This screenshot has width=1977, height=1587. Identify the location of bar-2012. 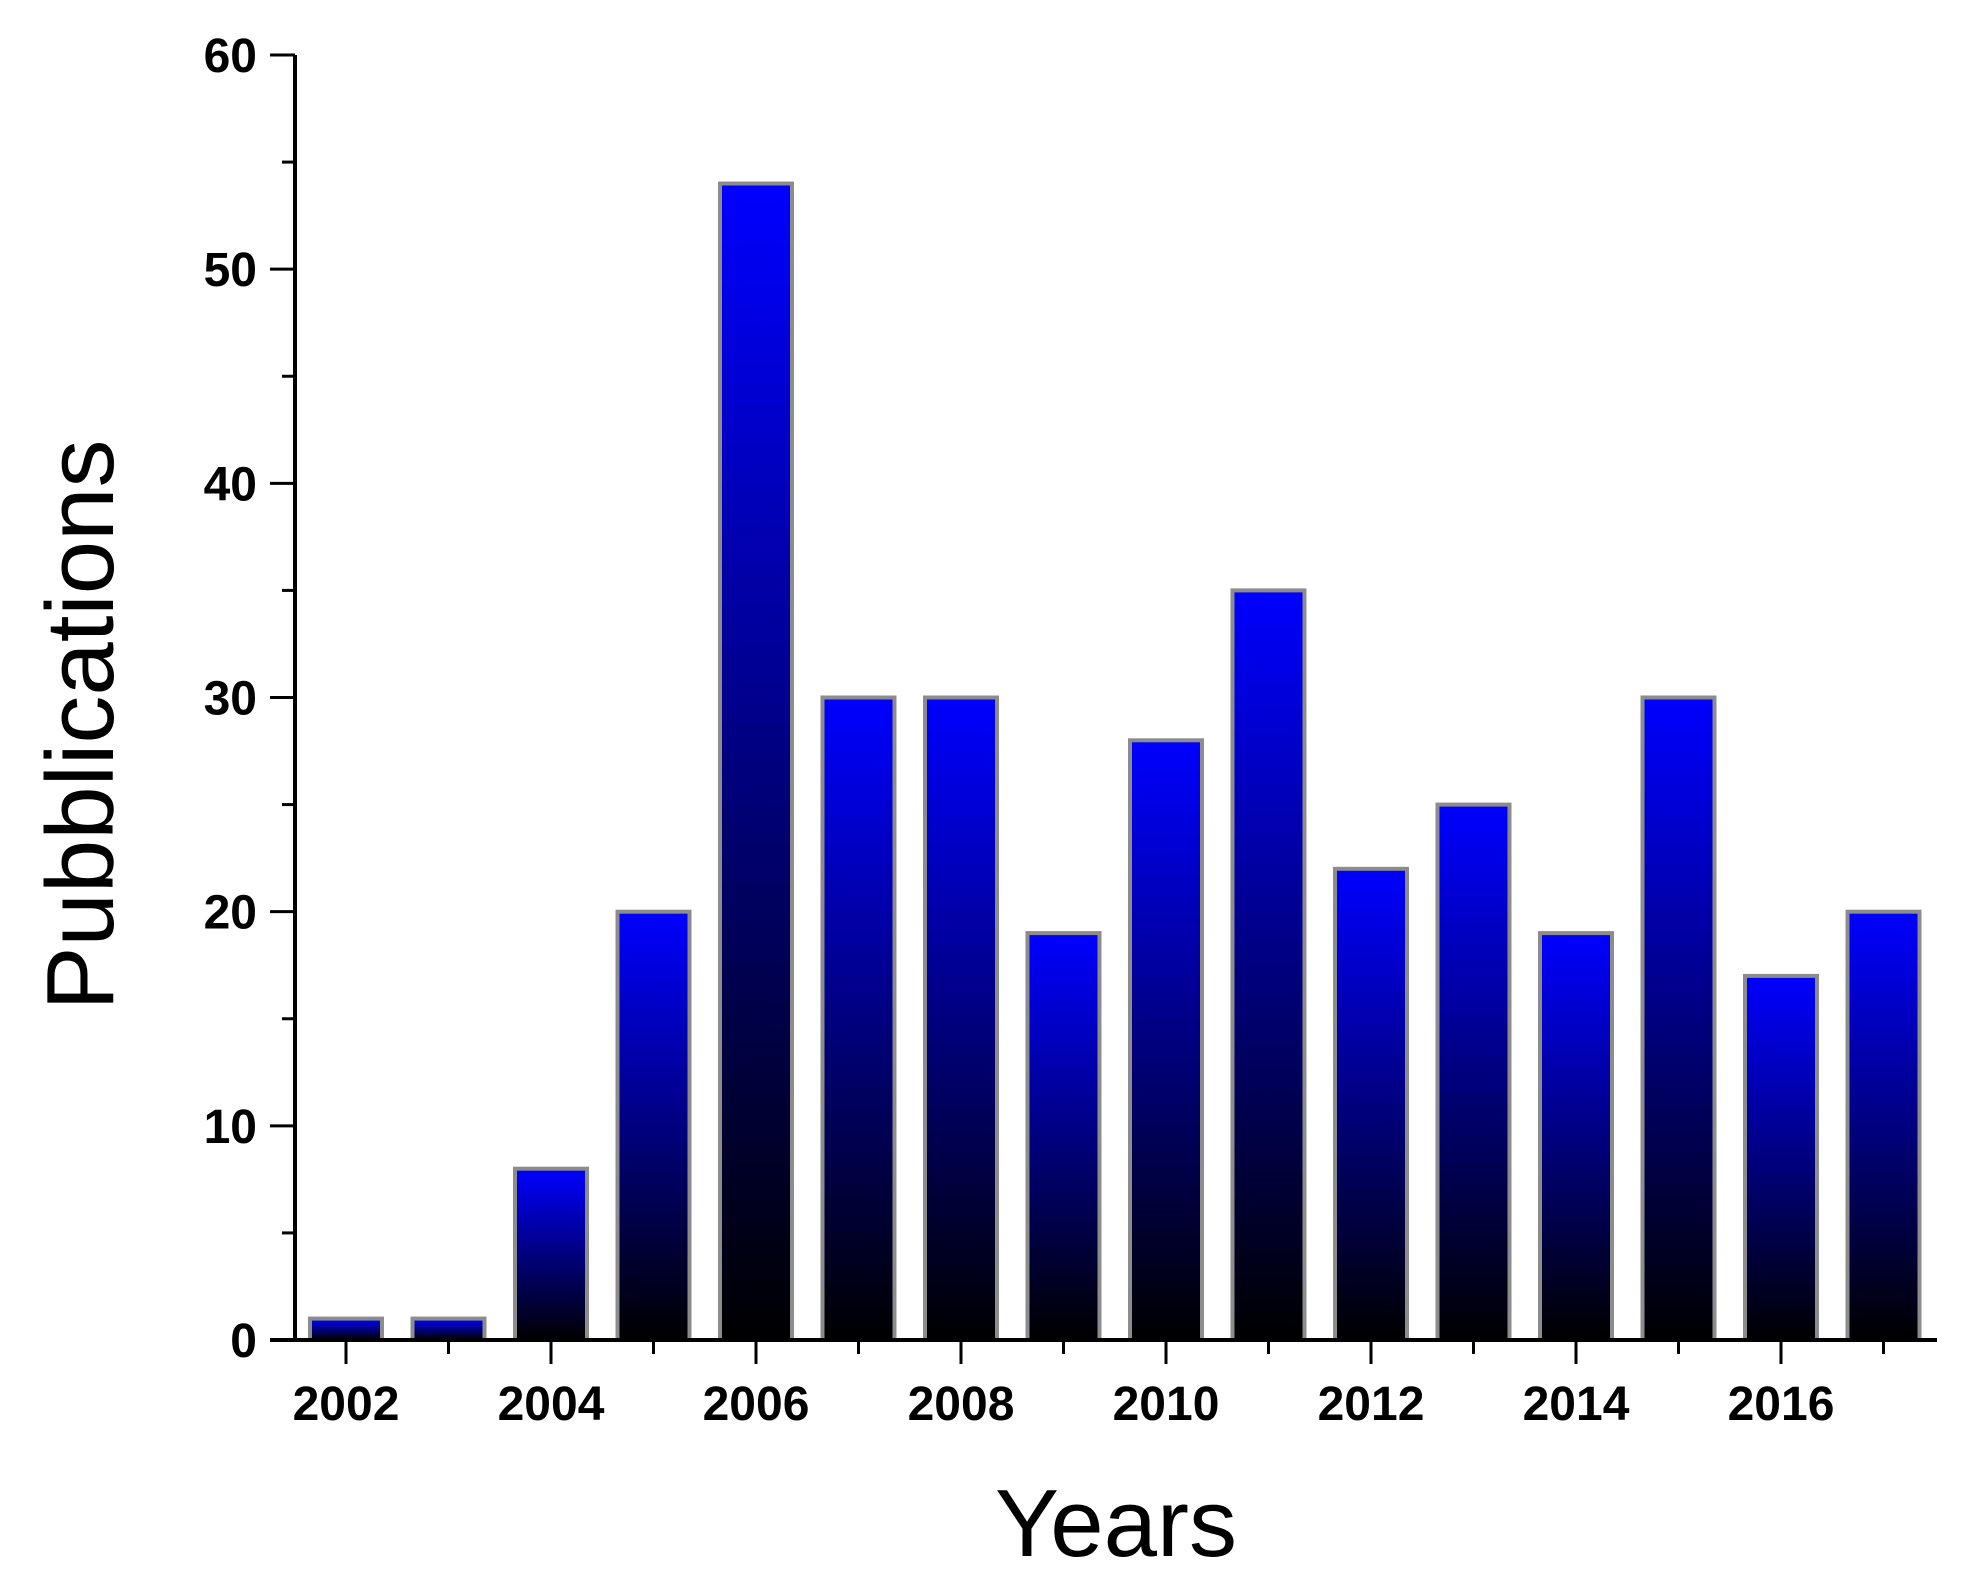
(1371, 1104).